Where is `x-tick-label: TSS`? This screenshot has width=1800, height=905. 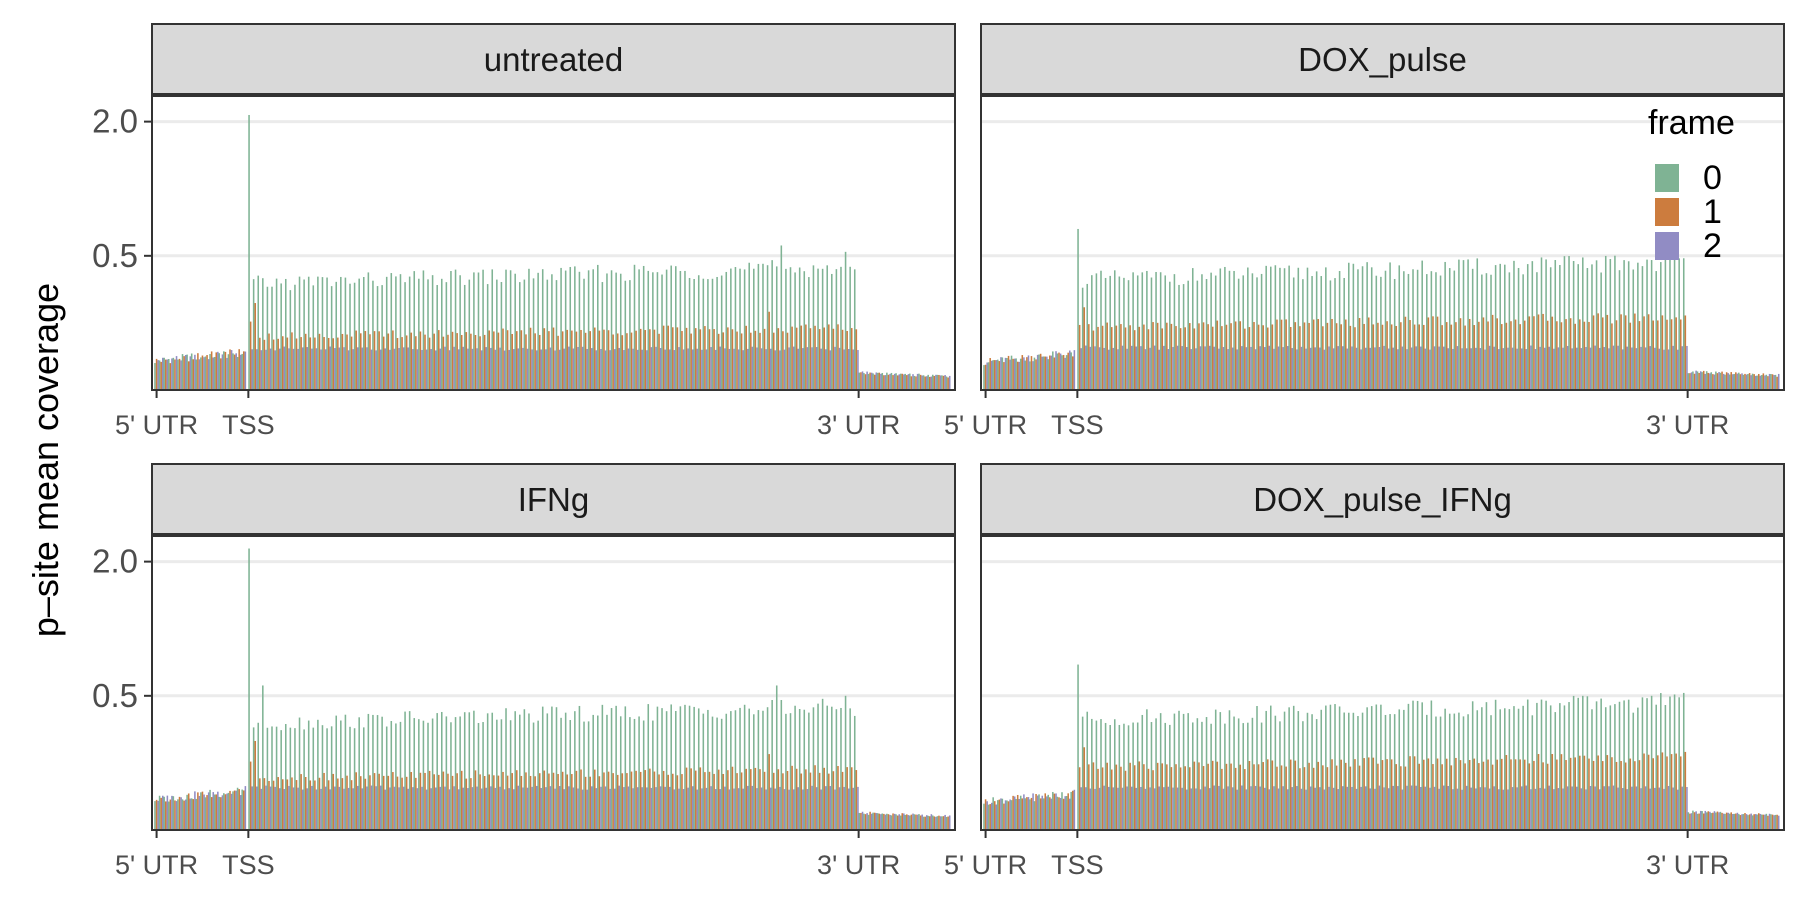
x-tick-label: TSS is located at coordinates (248, 865).